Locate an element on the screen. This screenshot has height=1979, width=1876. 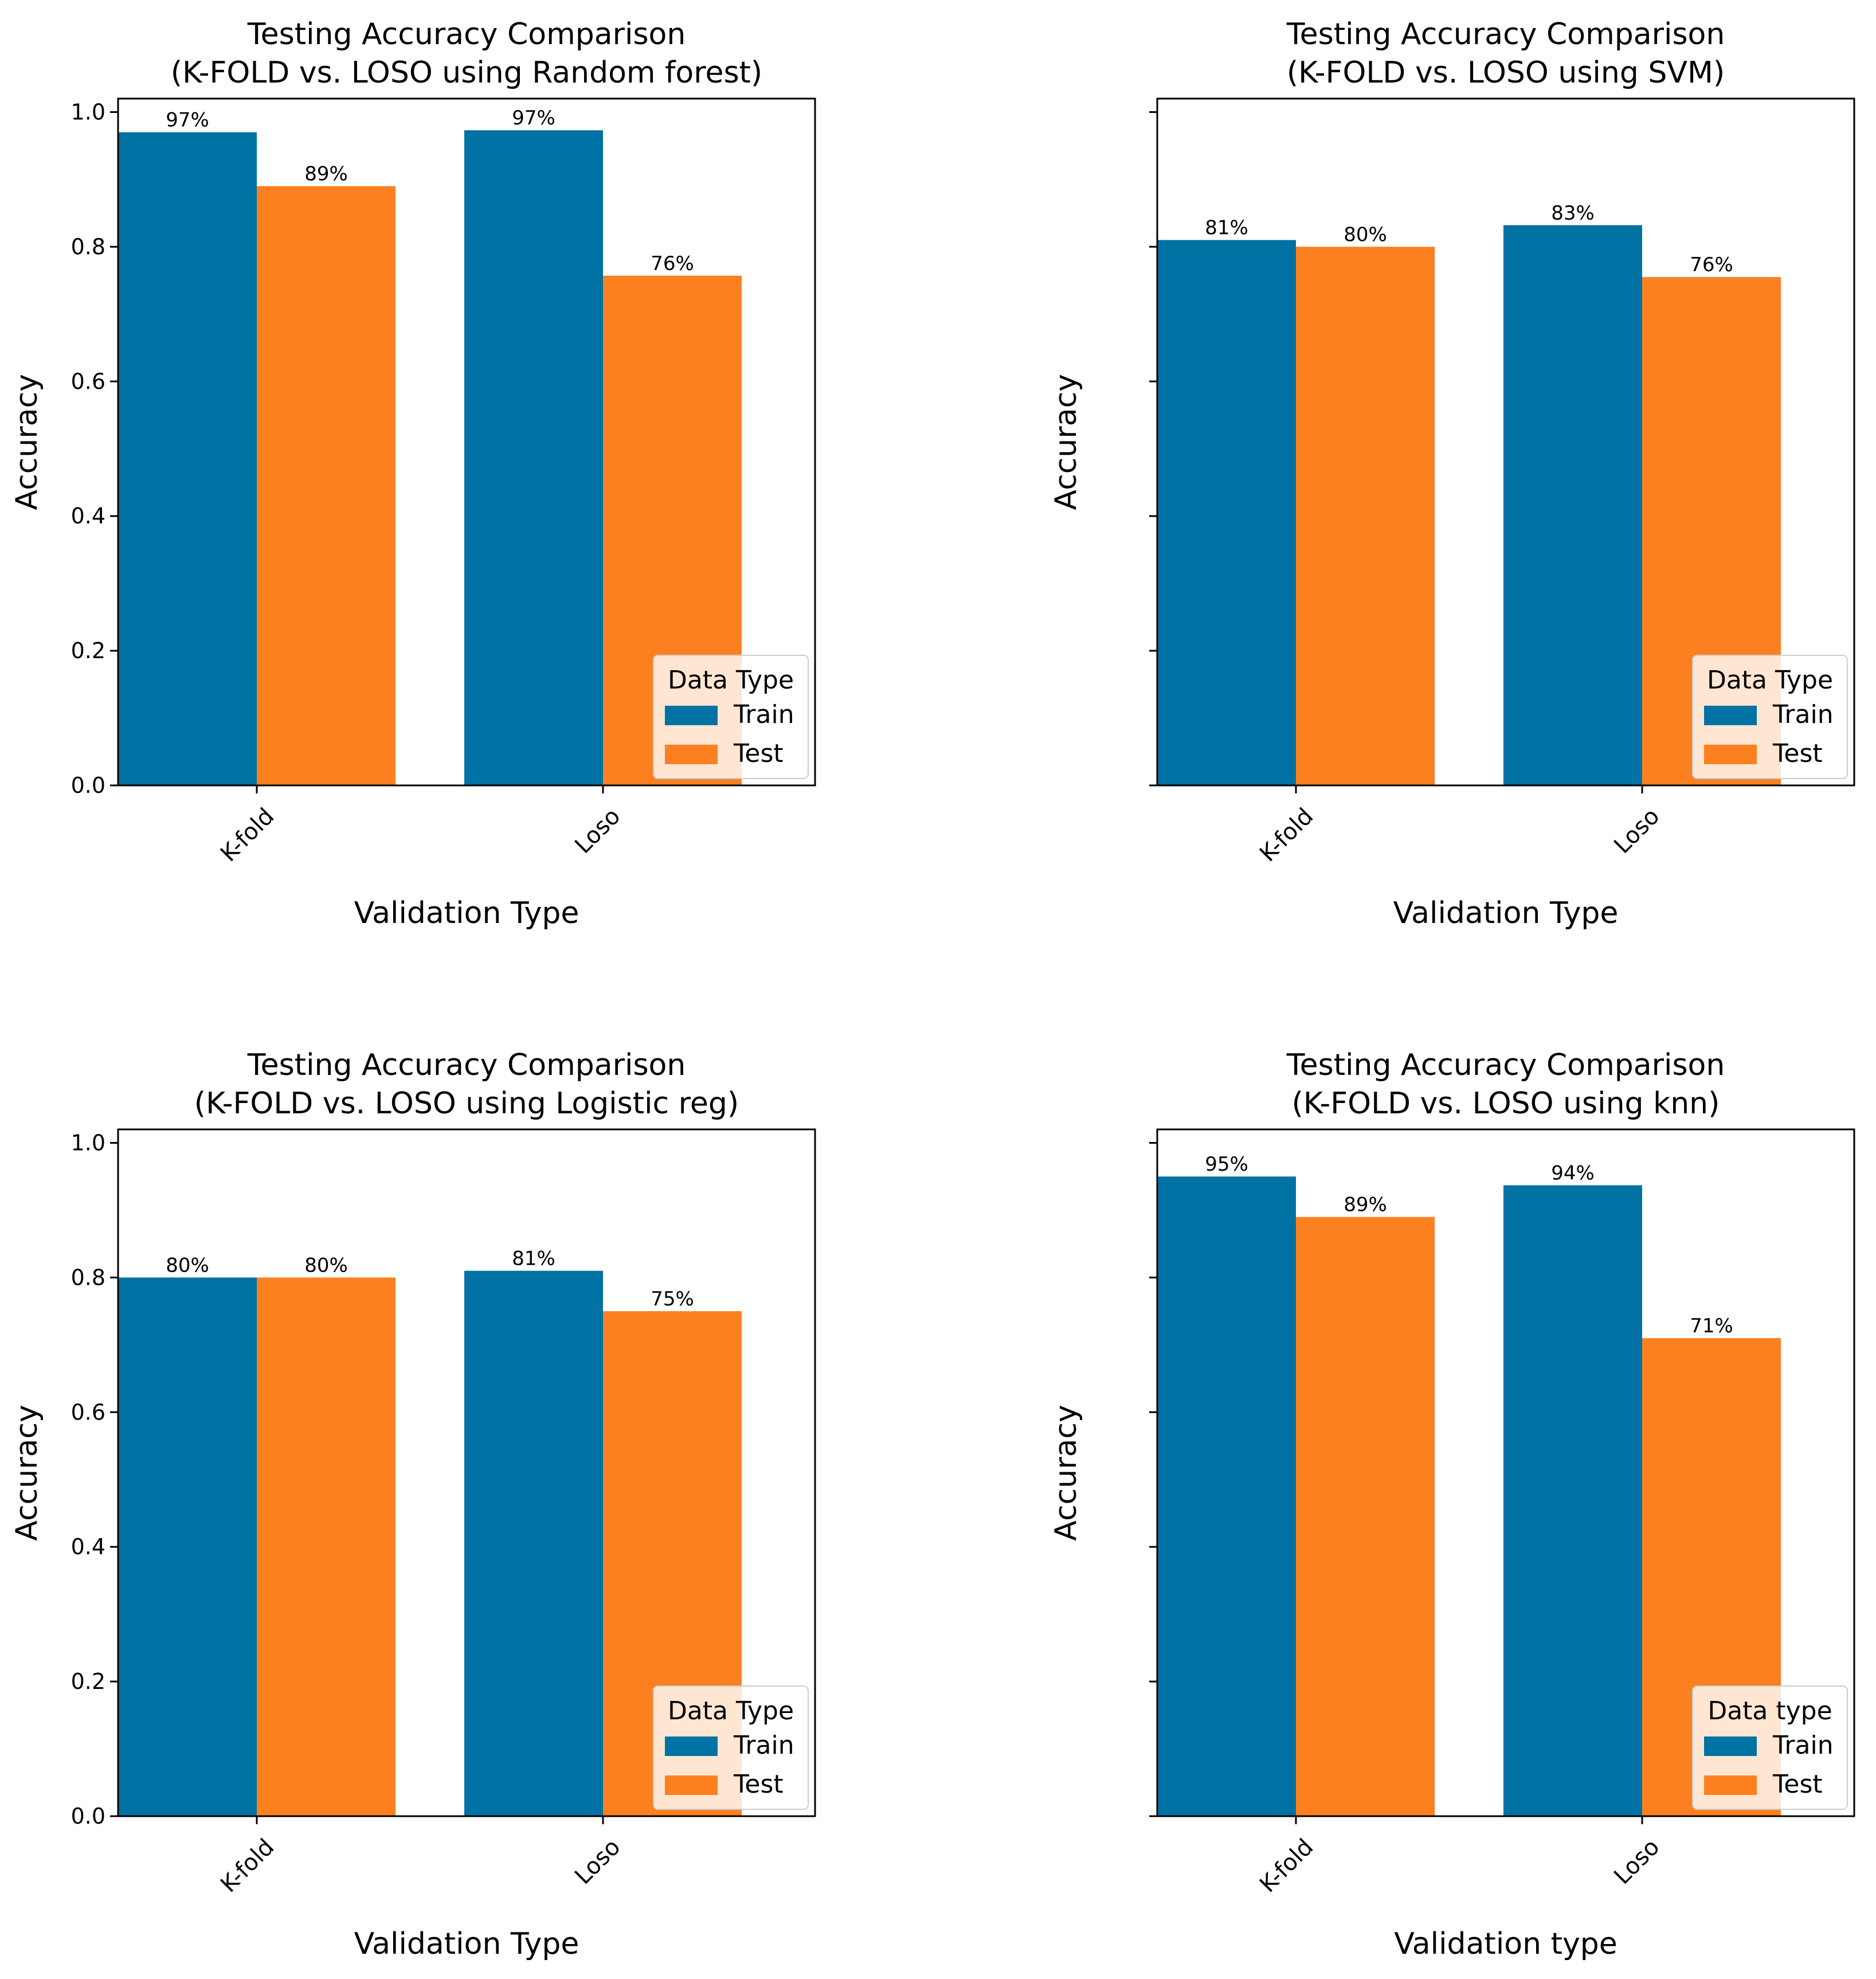
bar-value-label: 94% is located at coordinates (1573, 1172).